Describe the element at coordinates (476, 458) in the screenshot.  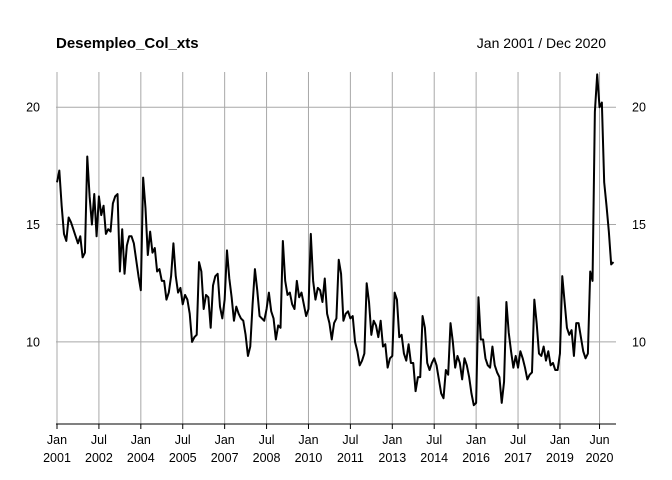
I see `x-tick-label-year: 2016` at that location.